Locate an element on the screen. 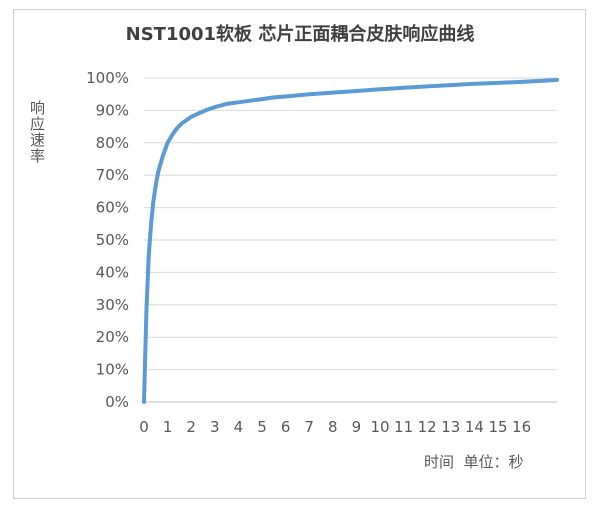 This screenshot has width=600, height=513. x-tick-label: 6 is located at coordinates (286, 427).